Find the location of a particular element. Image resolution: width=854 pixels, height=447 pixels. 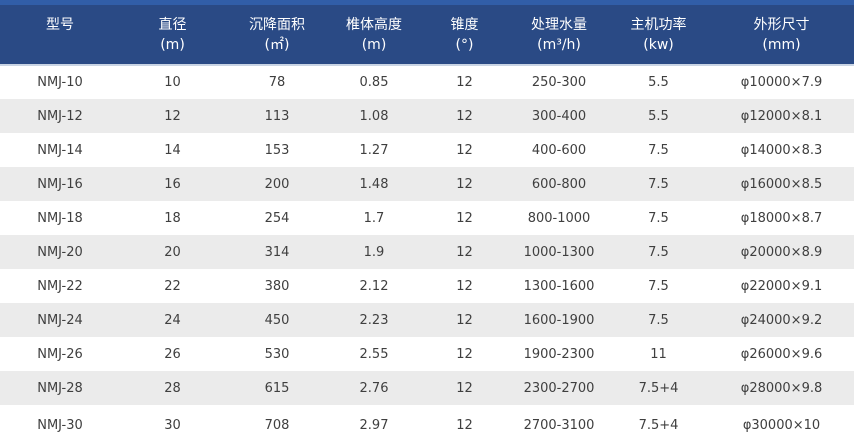

col-header-water-capacity: 处理水量 (m³/h) is located at coordinates (559, 35).